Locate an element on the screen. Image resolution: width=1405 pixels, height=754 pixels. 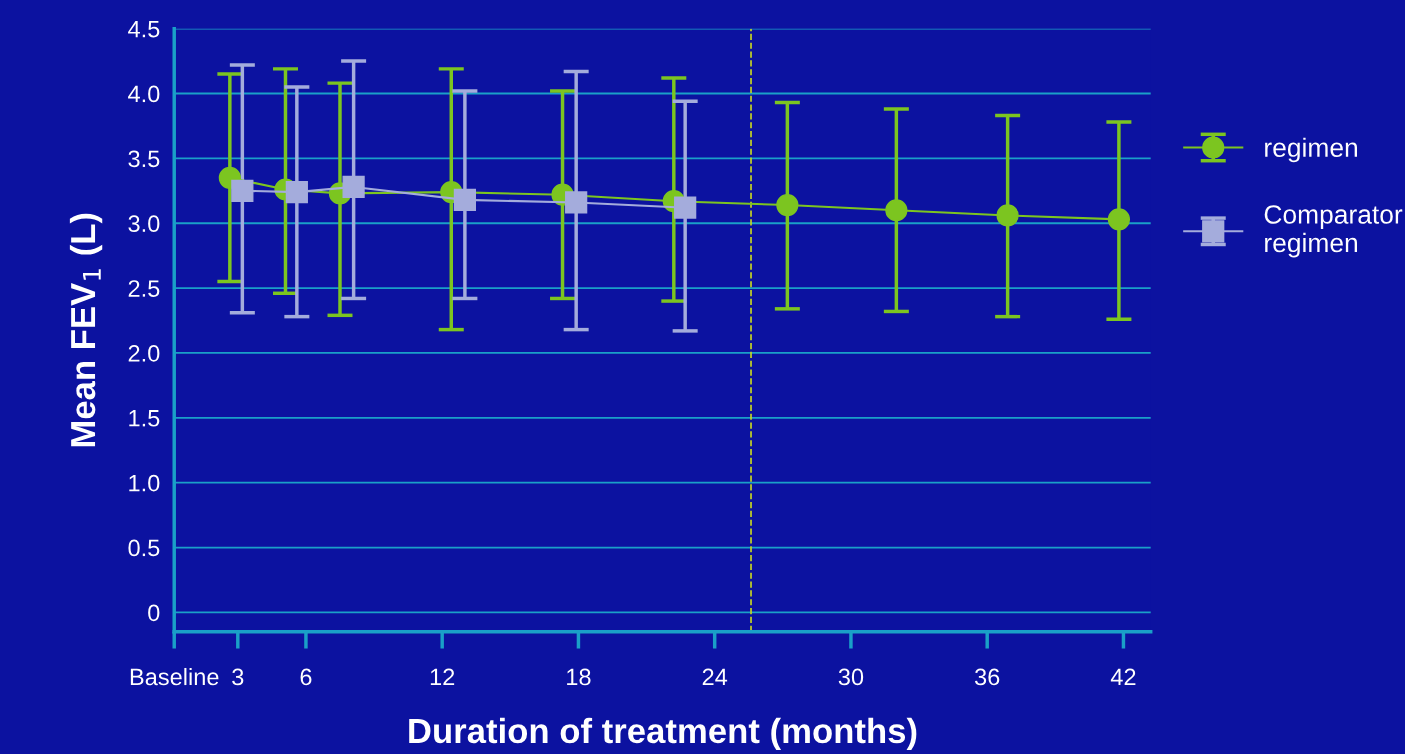
y-tick-label: 1.5 is located at coordinates (144, 418).